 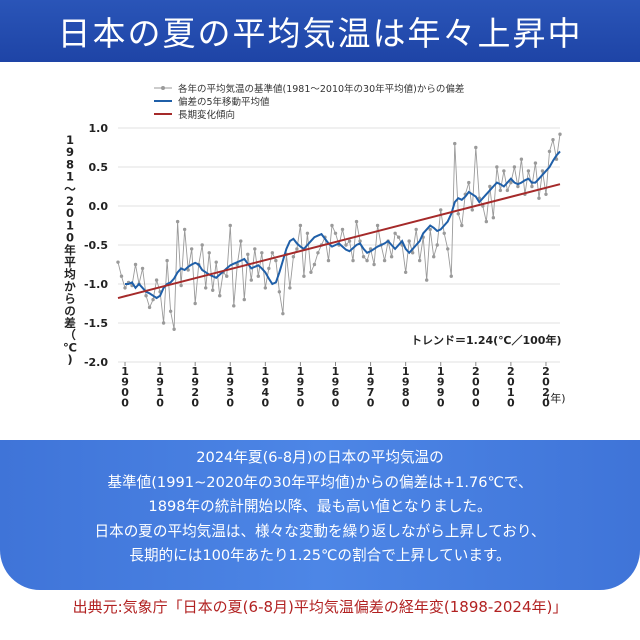 What do you see at coordinates (96, 362) in the screenshot?
I see `y-tick-label: -2.0` at bounding box center [96, 362].